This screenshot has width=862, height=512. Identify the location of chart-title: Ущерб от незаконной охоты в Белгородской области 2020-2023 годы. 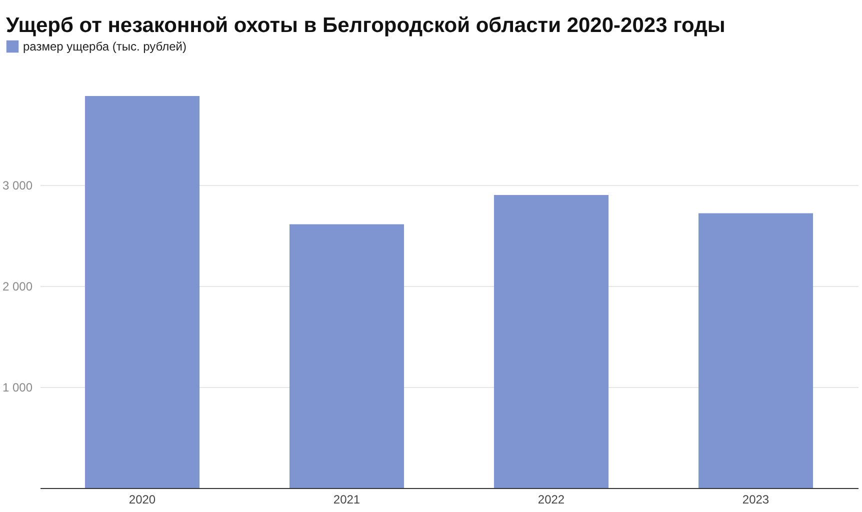
(366, 25).